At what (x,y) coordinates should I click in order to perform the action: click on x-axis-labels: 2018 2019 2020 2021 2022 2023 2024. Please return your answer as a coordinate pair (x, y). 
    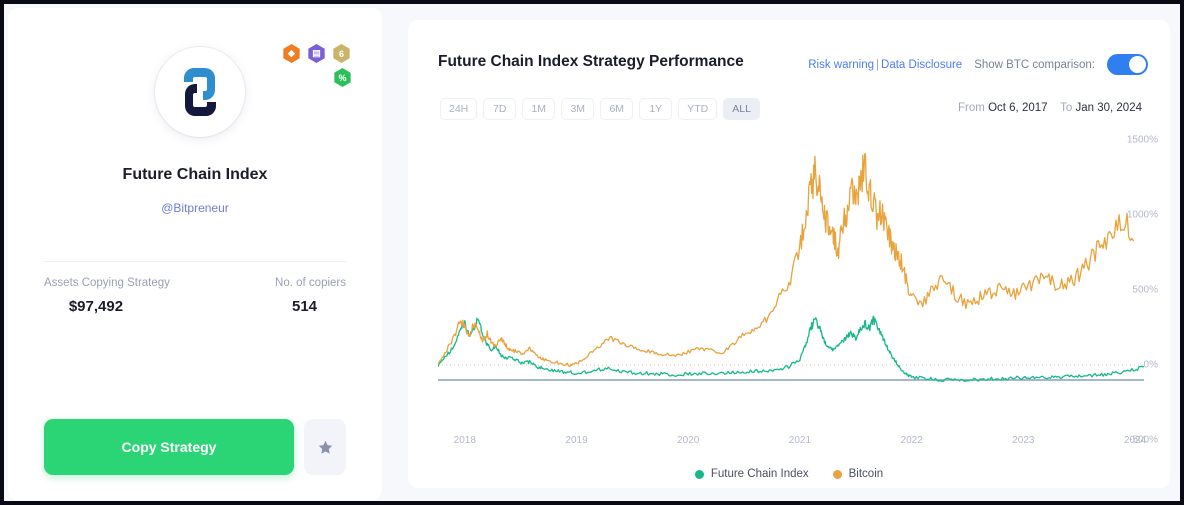
    Looking at the image, I should click on (792, 445).